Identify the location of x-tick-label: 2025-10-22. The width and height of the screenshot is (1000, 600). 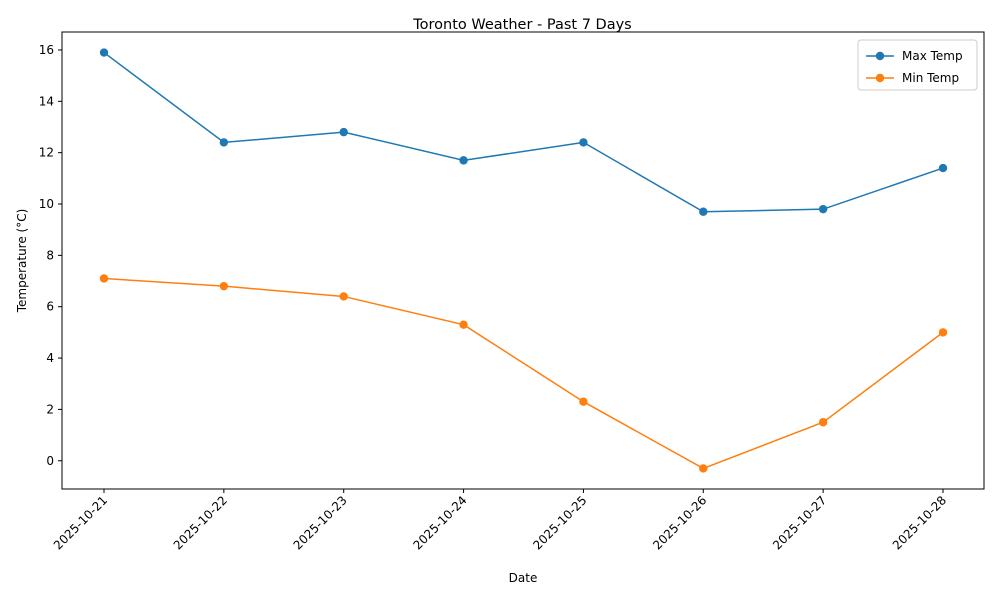
(200, 522).